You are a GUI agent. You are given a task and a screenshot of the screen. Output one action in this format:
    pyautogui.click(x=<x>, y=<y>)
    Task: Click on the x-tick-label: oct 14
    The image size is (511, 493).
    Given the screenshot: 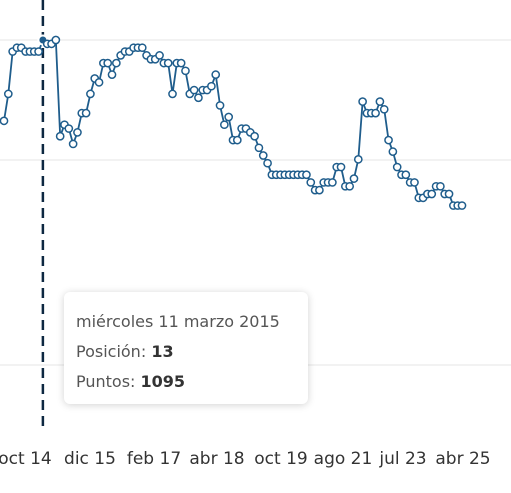 What is the action you would take?
    pyautogui.click(x=26, y=459)
    